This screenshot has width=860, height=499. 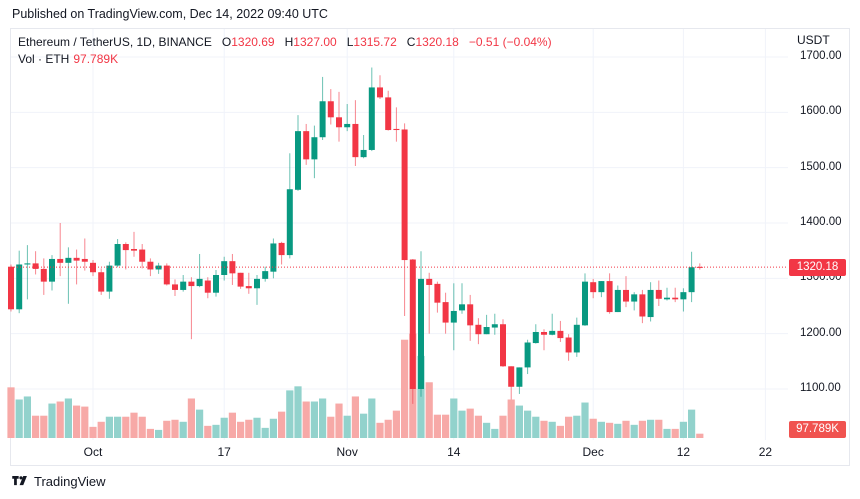 What do you see at coordinates (226, 42) in the screenshot?
I see `open-label: O` at bounding box center [226, 42].